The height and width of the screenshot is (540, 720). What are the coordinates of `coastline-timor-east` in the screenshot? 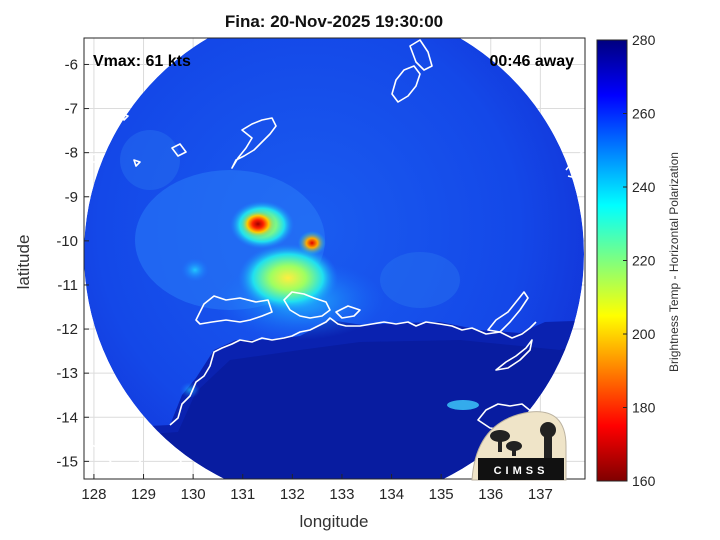 It's located at (254, 143).